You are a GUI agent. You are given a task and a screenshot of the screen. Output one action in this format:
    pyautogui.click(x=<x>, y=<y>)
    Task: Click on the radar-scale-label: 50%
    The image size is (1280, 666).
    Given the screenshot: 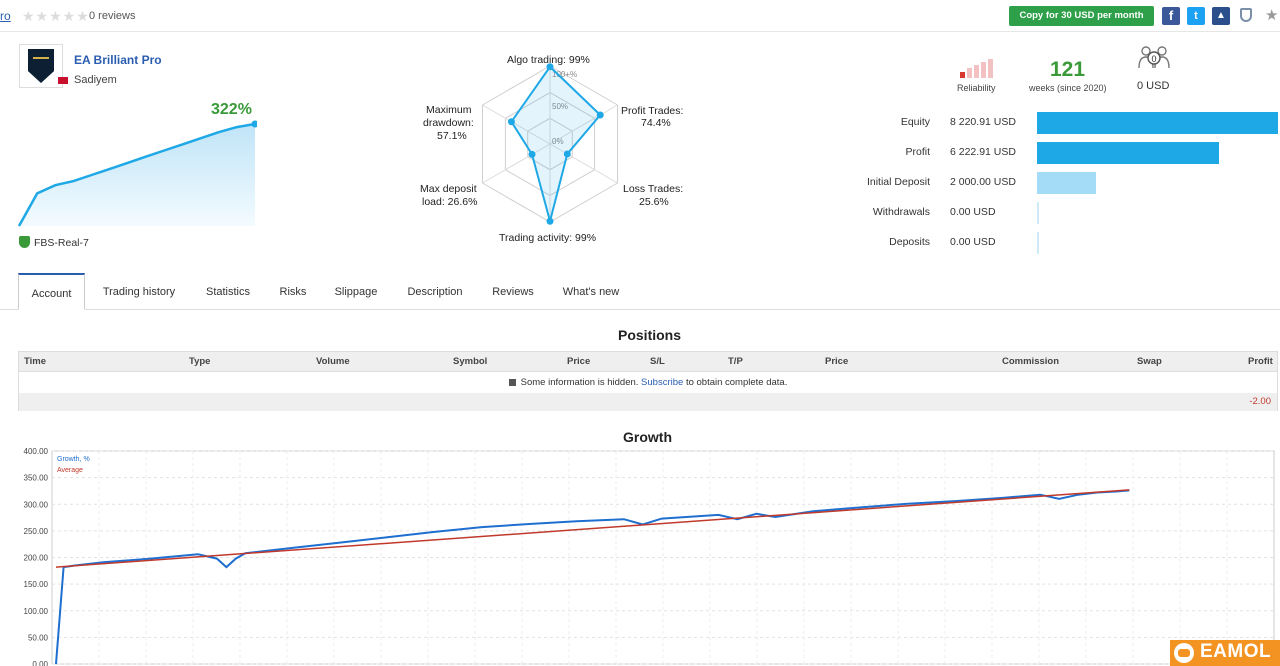 What is the action you would take?
    pyautogui.click(x=560, y=106)
    